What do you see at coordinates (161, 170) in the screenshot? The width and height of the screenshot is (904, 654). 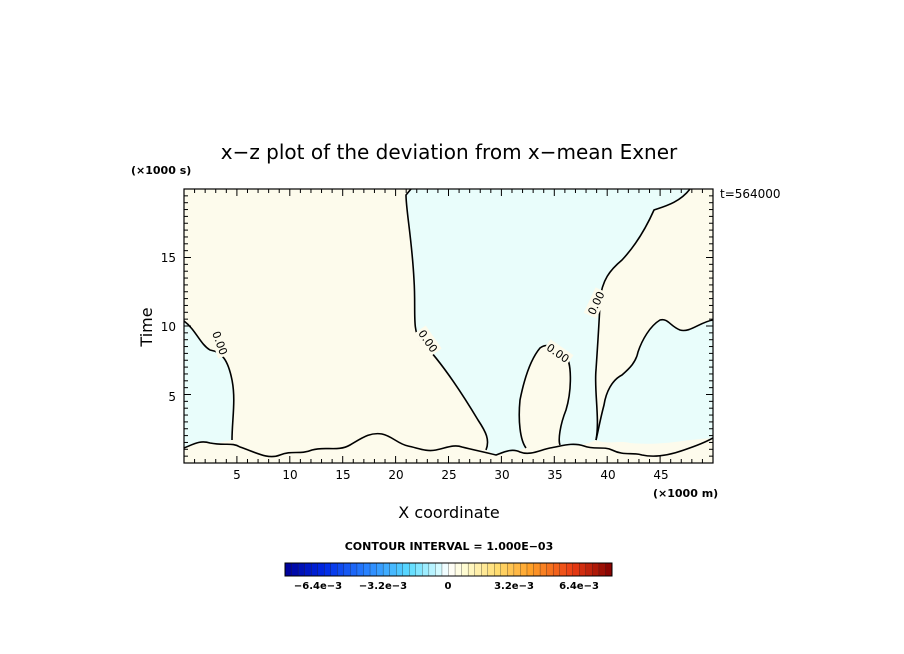 I see `y-unit-label: (×1000 s)` at bounding box center [161, 170].